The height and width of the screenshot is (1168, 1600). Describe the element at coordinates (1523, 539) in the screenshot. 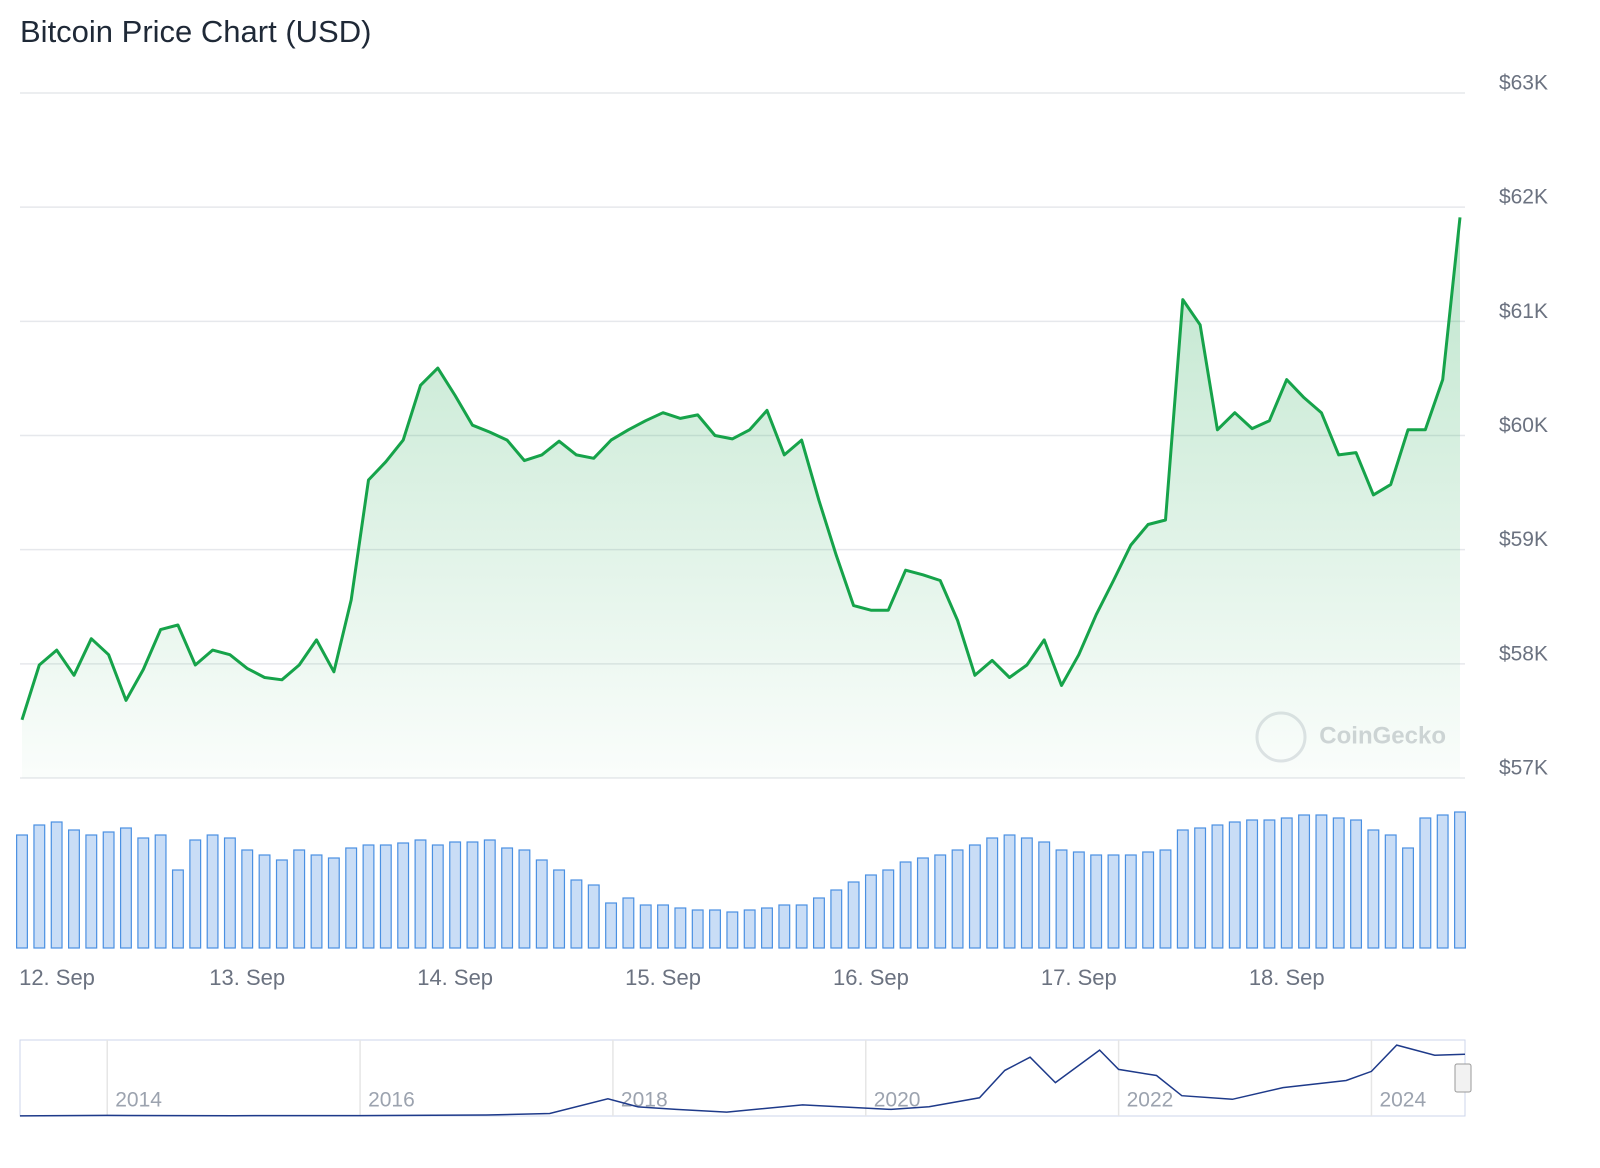

I see `y-tick-label: $59K` at that location.